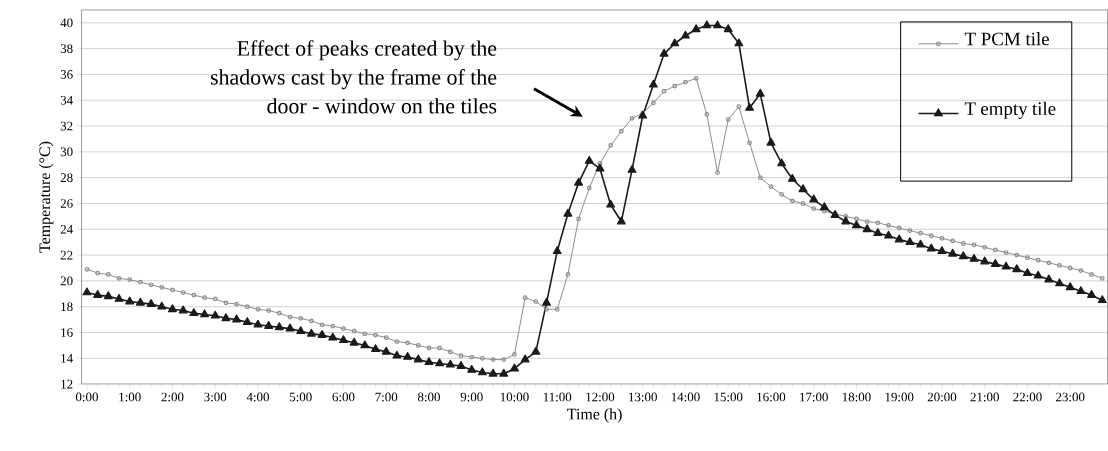  What do you see at coordinates (66, 126) in the screenshot?
I see `y-tick-label: 32` at bounding box center [66, 126].